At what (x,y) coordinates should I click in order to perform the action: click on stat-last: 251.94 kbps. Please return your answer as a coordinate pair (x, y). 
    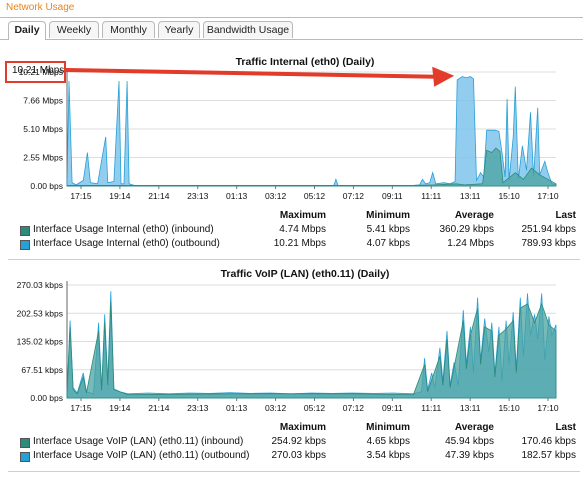
    Looking at the image, I should click on (549, 229).